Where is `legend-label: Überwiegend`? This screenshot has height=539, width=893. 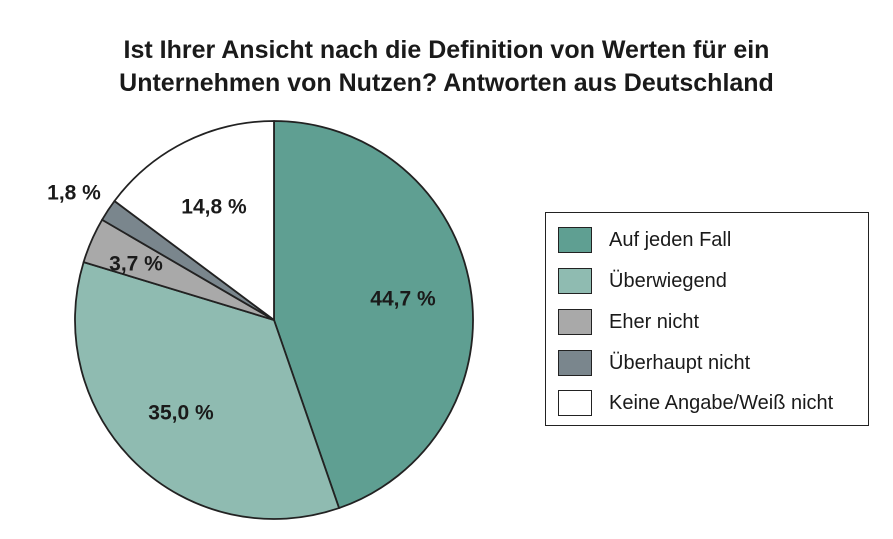 legend-label: Überwiegend is located at coordinates (668, 280).